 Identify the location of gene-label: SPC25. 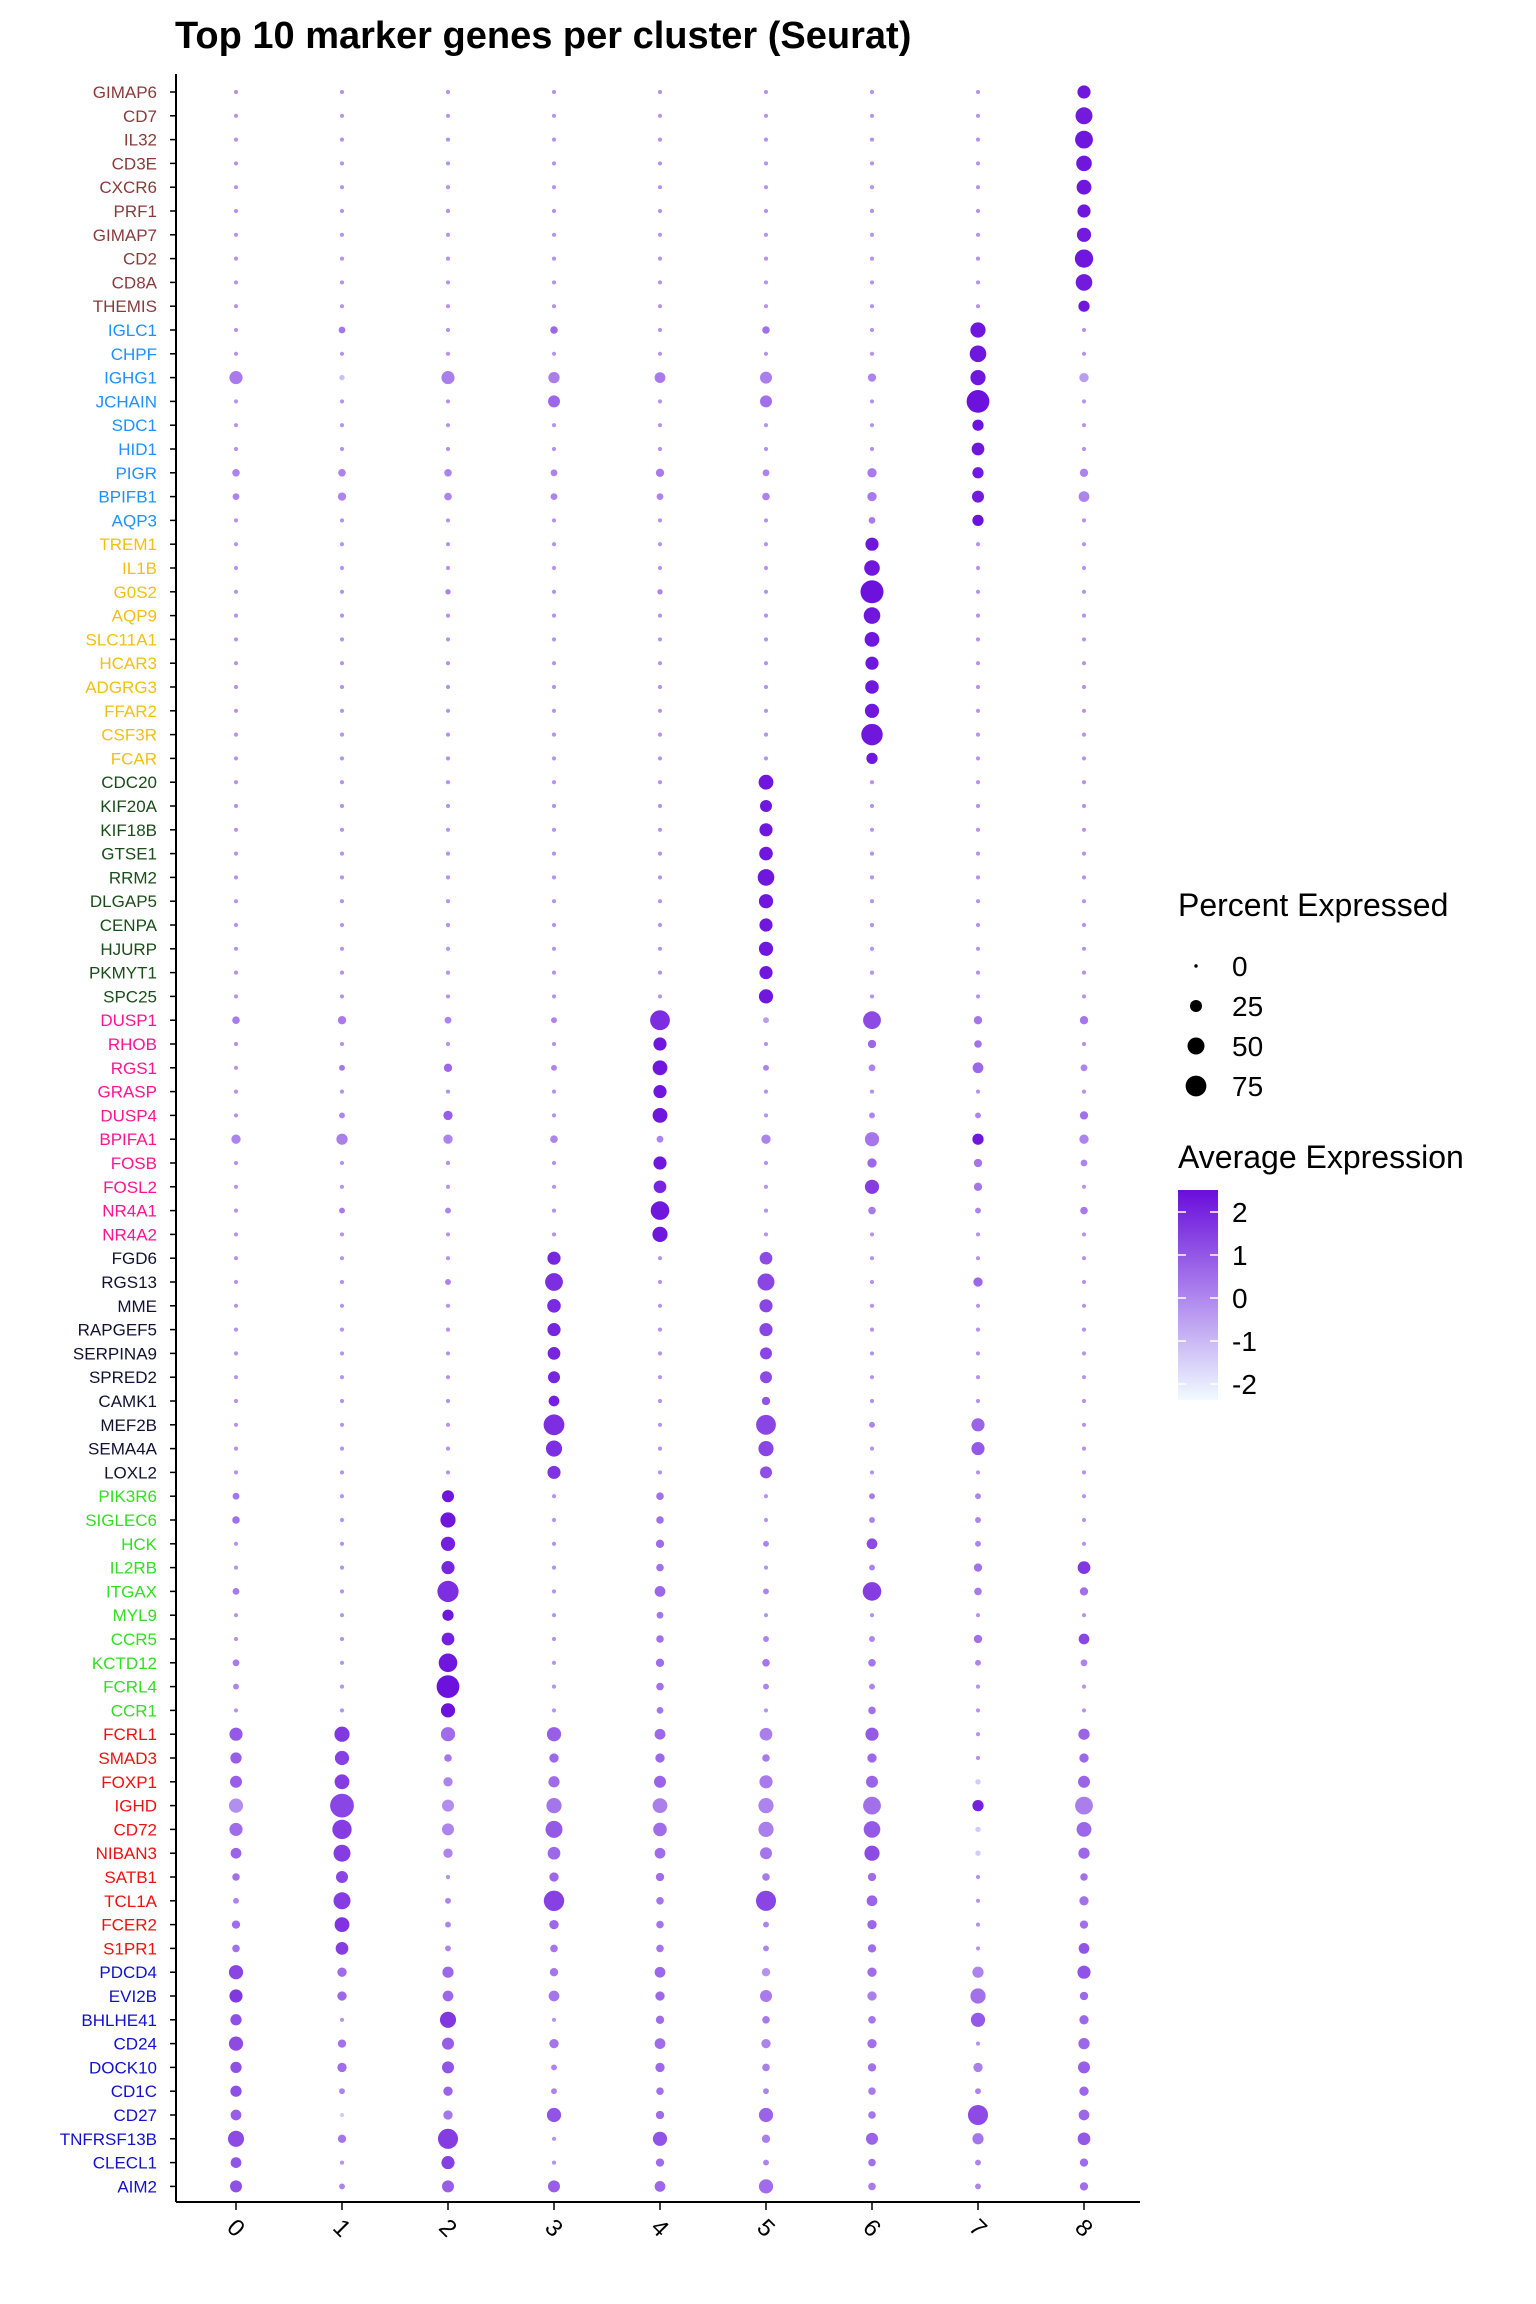
(130, 996).